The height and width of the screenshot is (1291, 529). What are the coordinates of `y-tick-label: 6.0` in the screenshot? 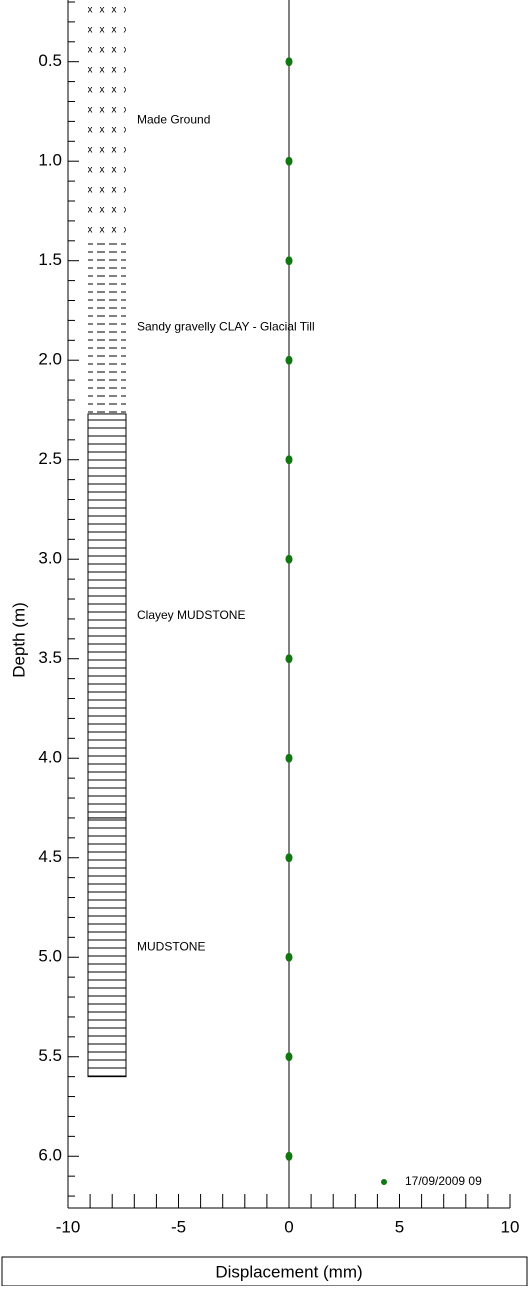 It's located at (50, 1155).